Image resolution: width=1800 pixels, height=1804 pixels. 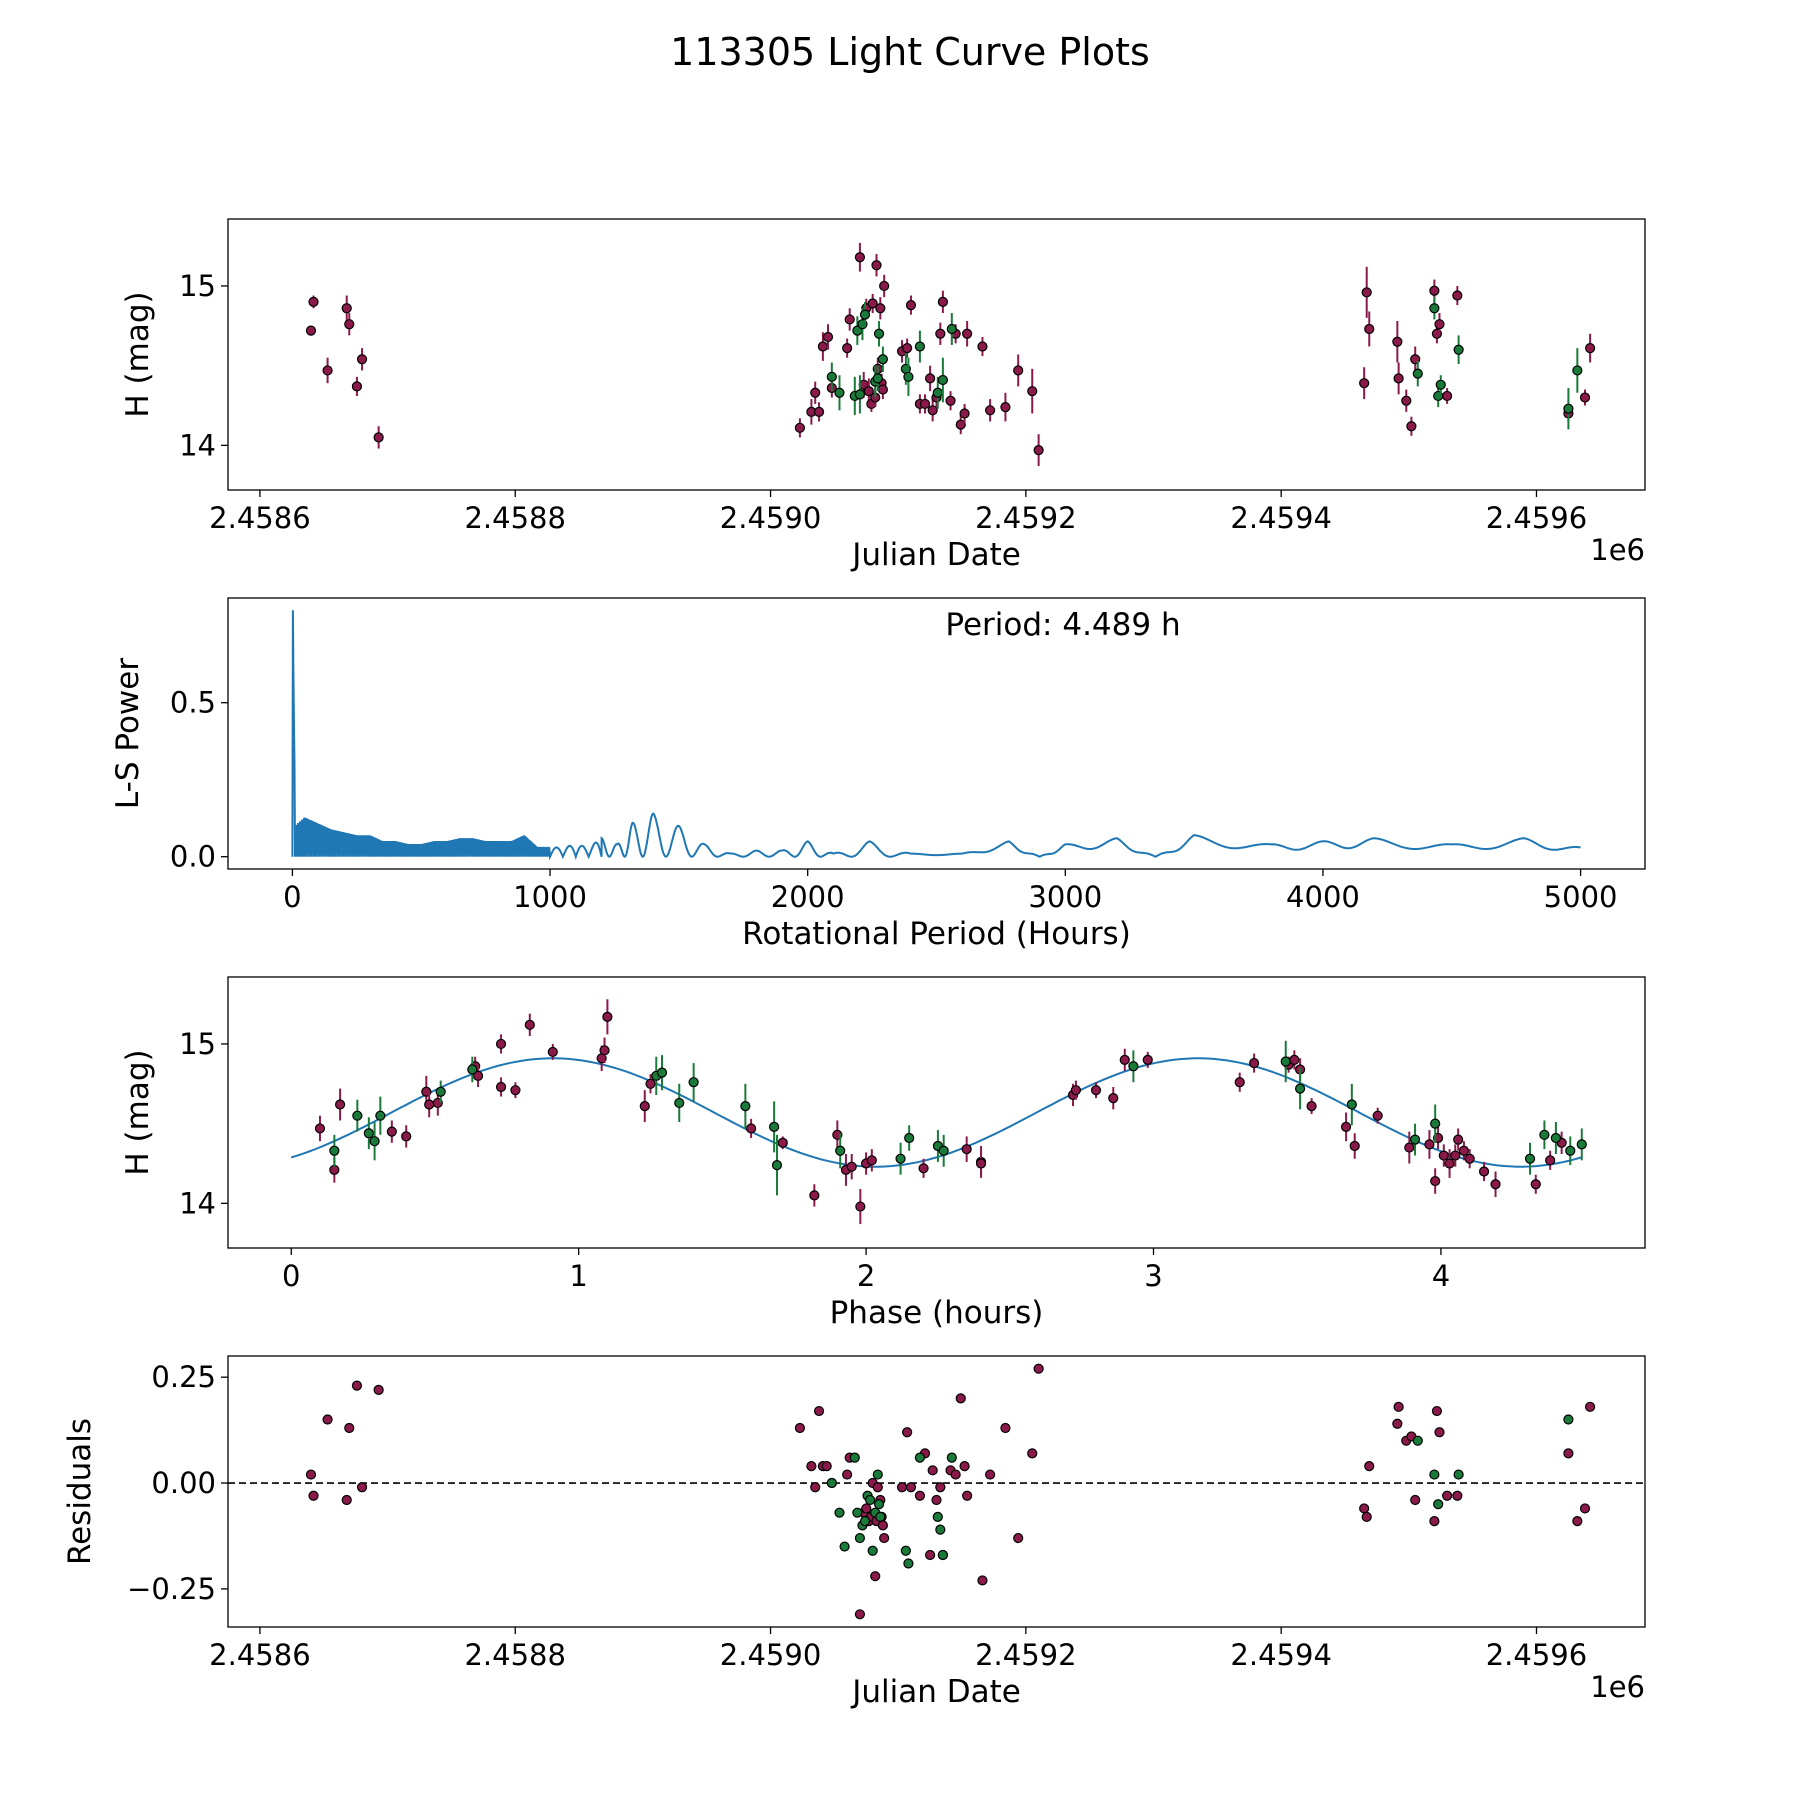 What do you see at coordinates (193, 857) in the screenshot?
I see `y-tick-label: 0.0` at bounding box center [193, 857].